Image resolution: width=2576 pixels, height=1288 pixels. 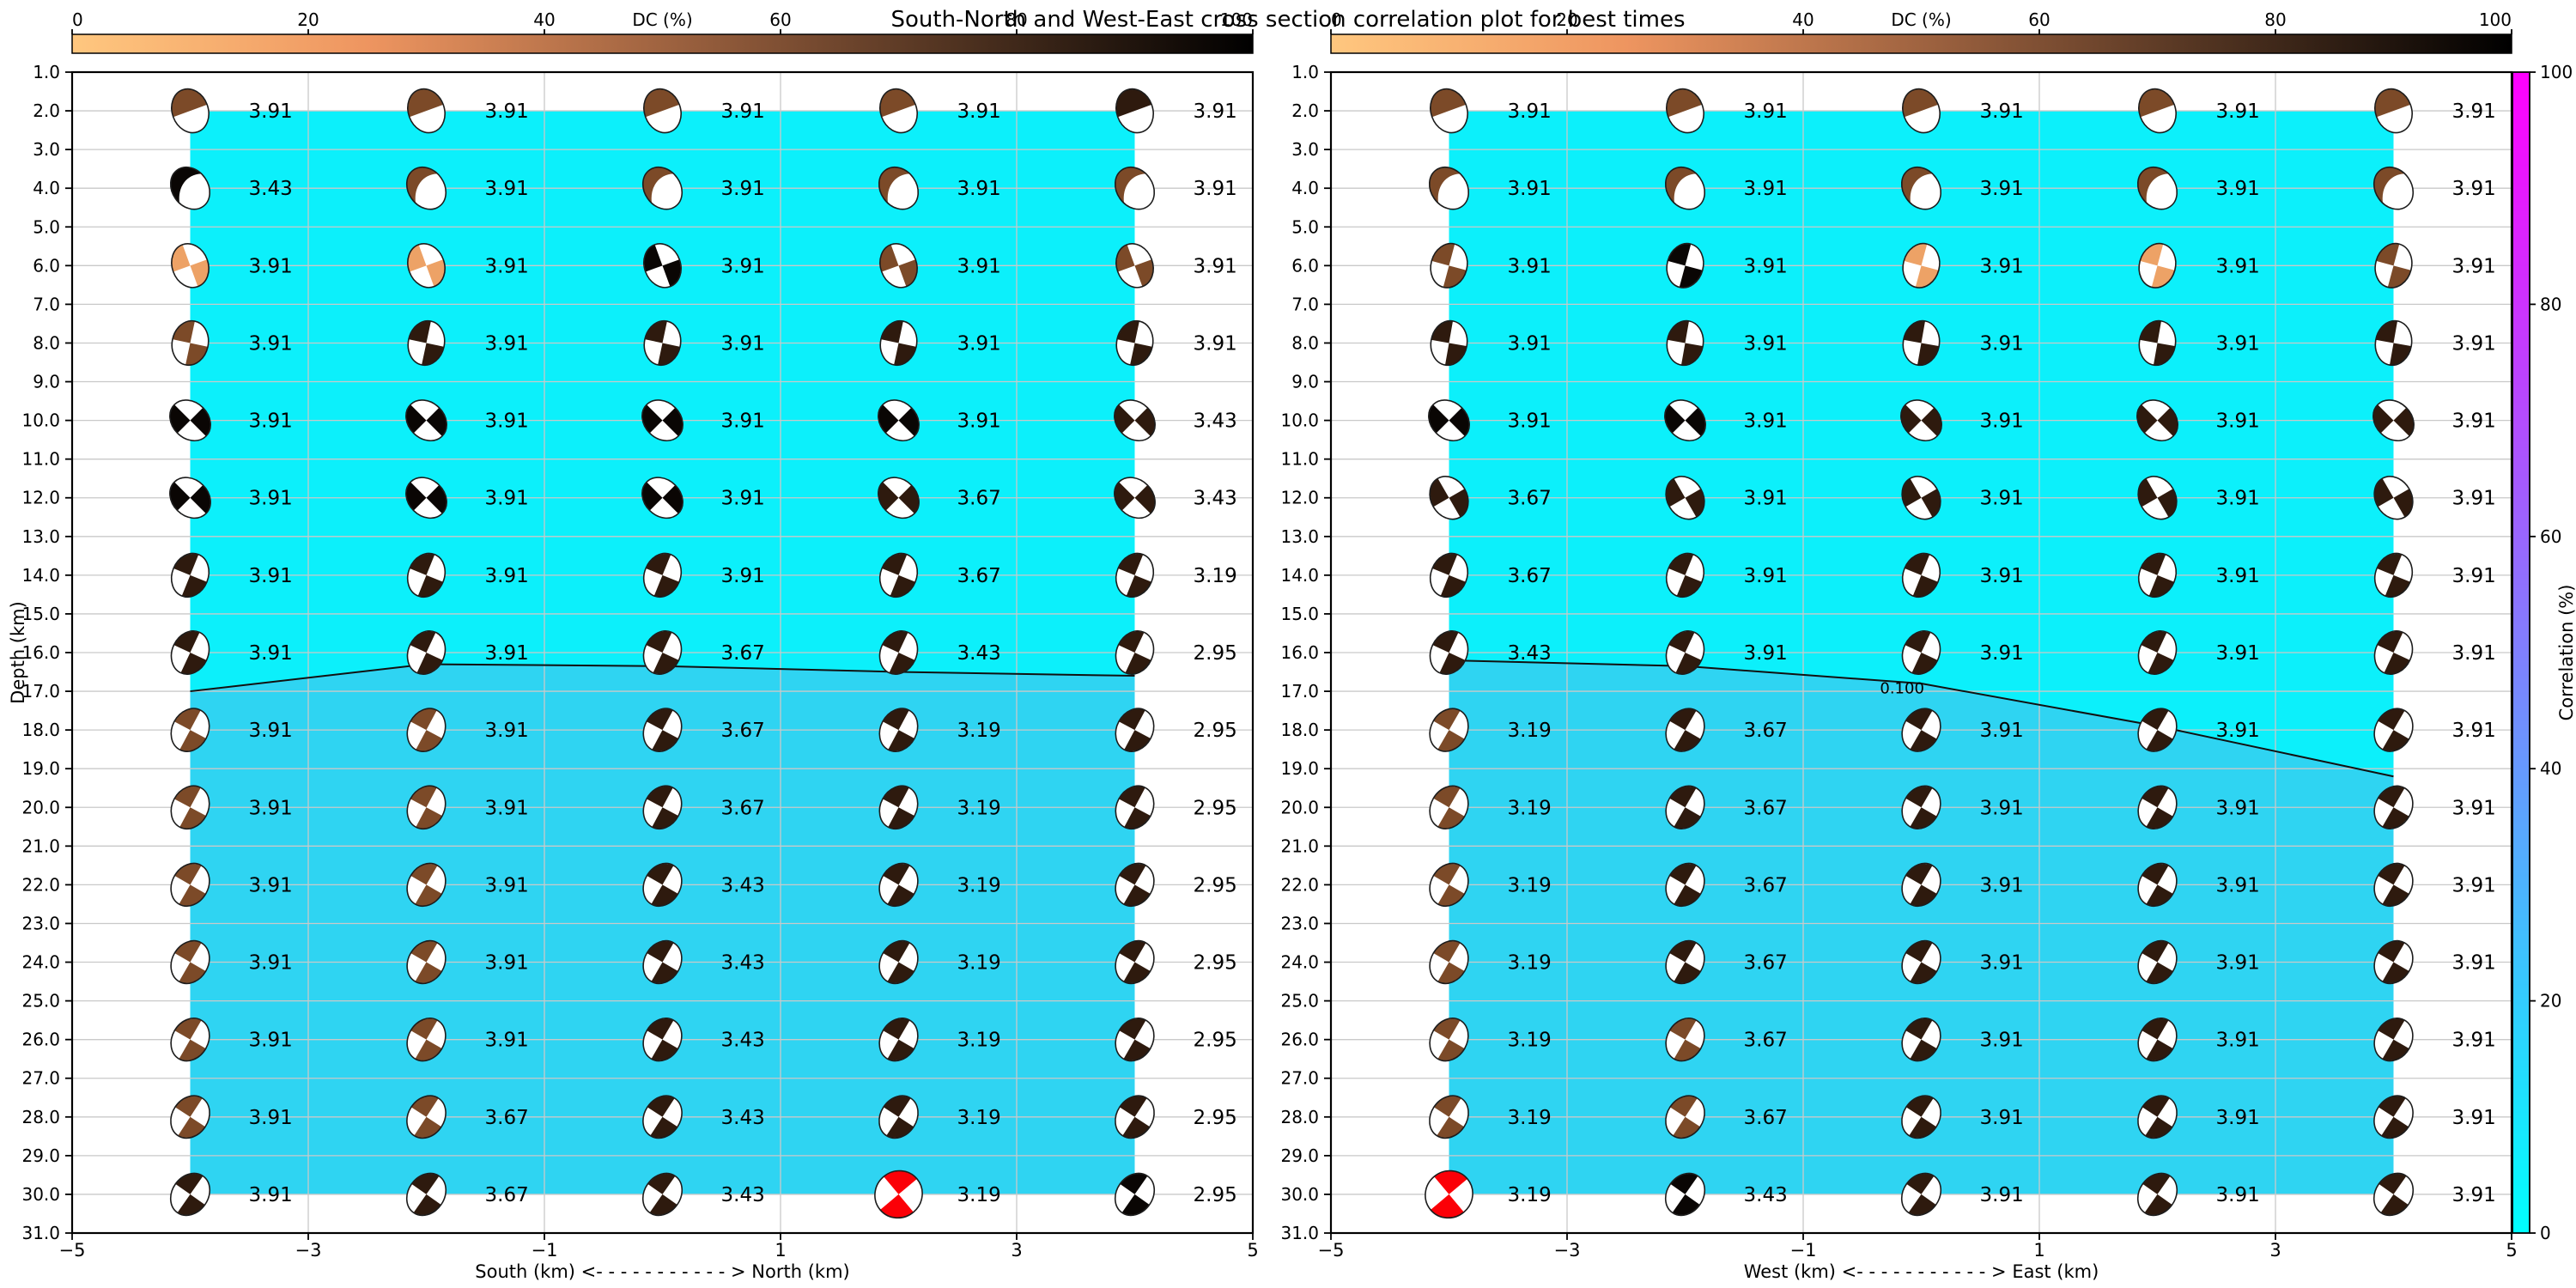 What do you see at coordinates (1299, 845) in the screenshot?
I see `depth-tick-label: 21.0` at bounding box center [1299, 845].